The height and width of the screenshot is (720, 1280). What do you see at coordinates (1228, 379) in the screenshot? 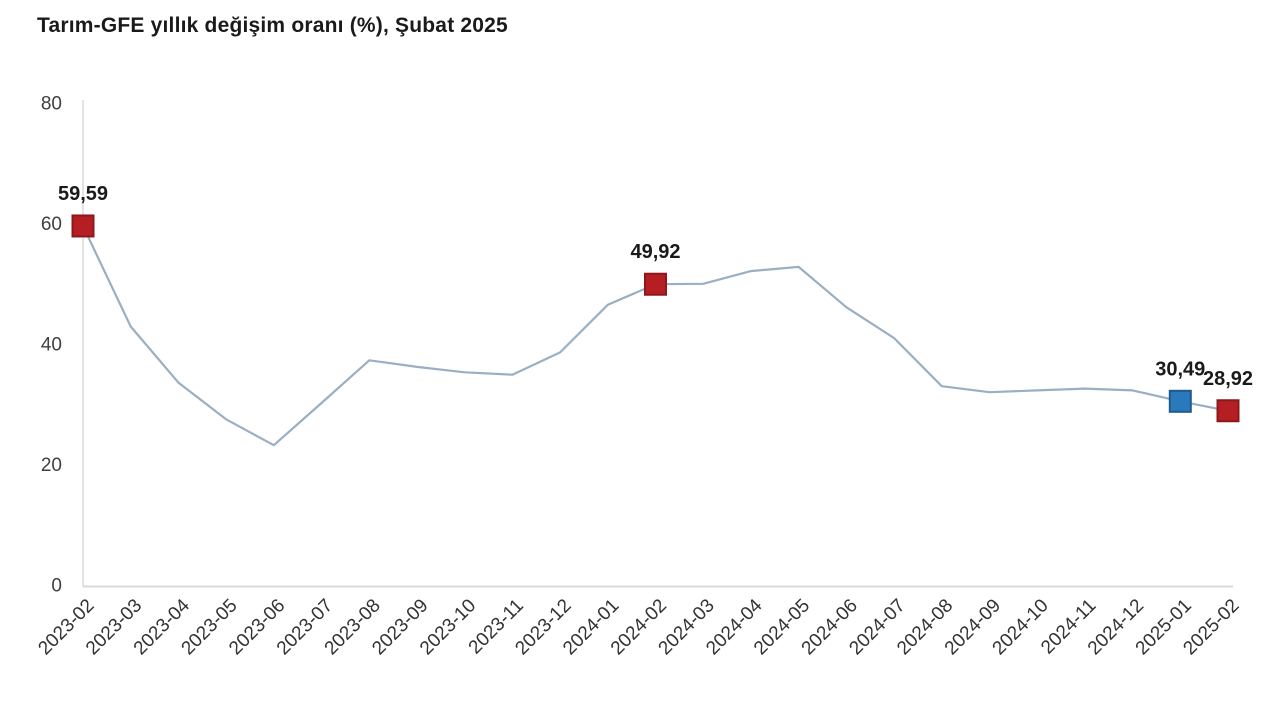
I see `data-point-label: 28,92` at bounding box center [1228, 379].